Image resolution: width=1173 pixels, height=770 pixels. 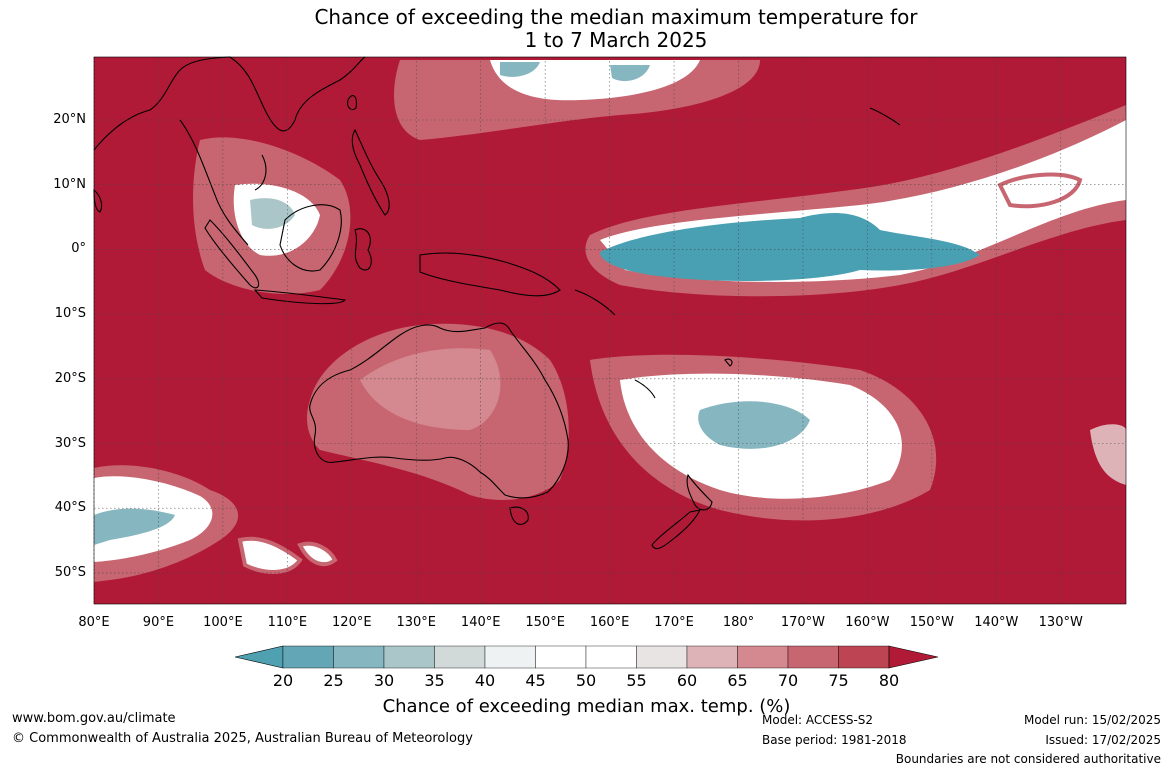 What do you see at coordinates (1108, 454) in the screenshot?
I see `region-east-edge` at bounding box center [1108, 454].